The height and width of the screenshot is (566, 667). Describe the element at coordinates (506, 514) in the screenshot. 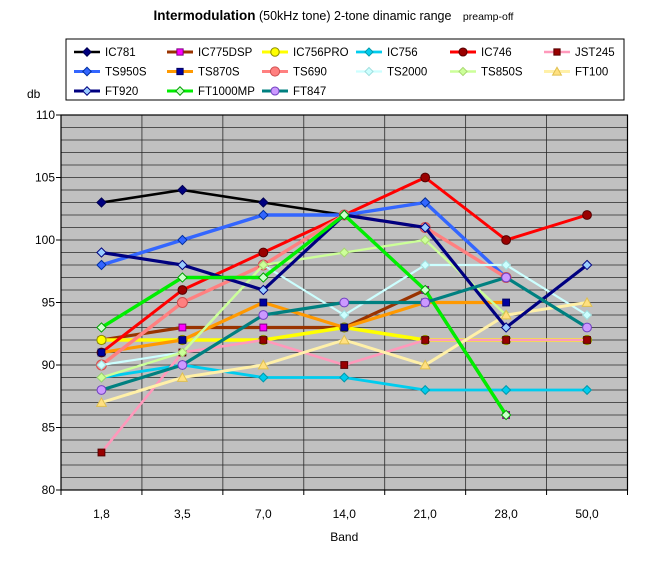

I see `x-tick-label: 28,0` at that location.